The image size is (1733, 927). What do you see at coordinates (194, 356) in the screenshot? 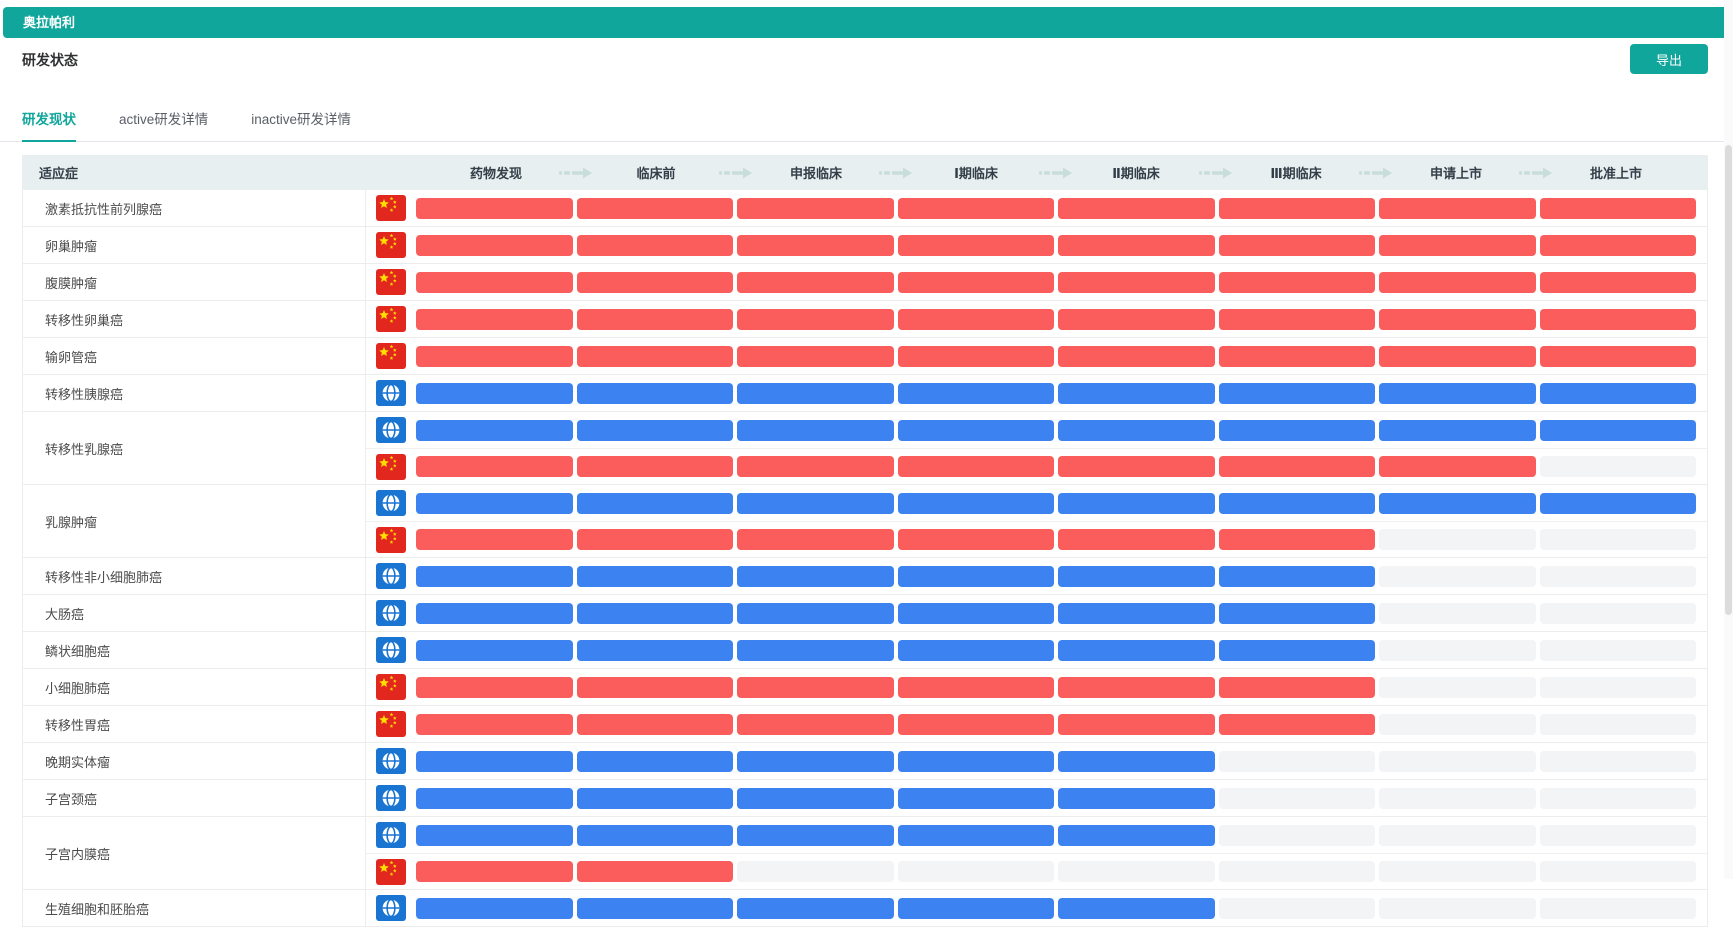
I see `indication-label: 输卵管癌` at bounding box center [194, 356].